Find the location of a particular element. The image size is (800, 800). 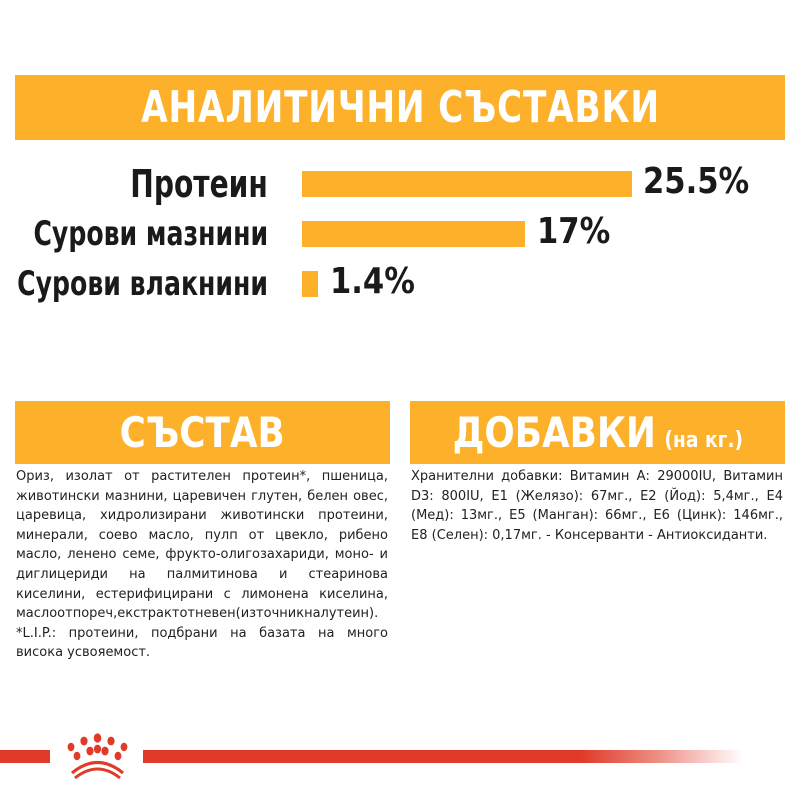

composition-title: СЪСТАВ is located at coordinates (202, 432).